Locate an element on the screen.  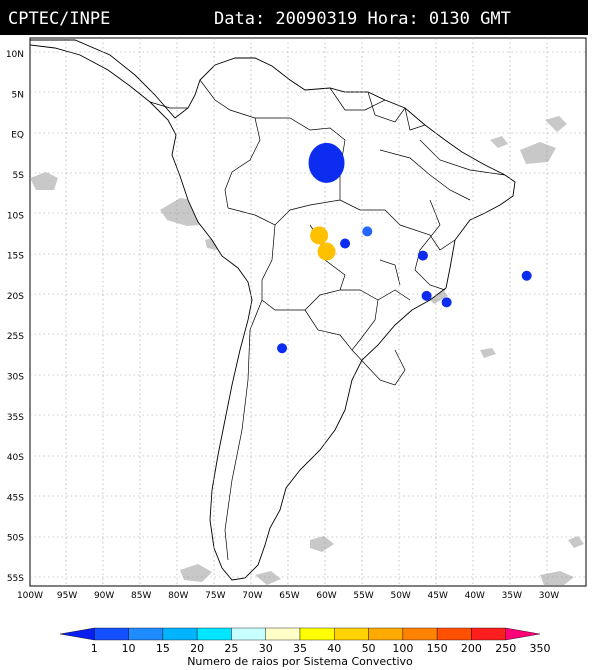
lat-tick-label: 15S is located at coordinates (15, 257).